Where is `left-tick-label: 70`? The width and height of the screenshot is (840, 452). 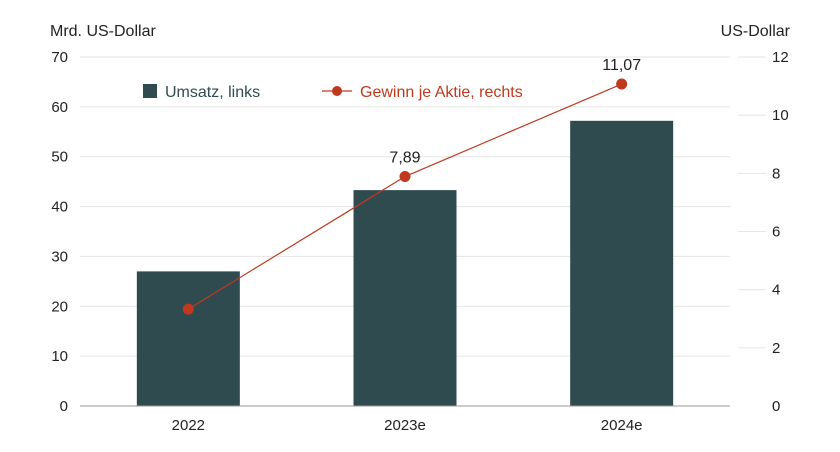
left-tick-label: 70 is located at coordinates (59, 57).